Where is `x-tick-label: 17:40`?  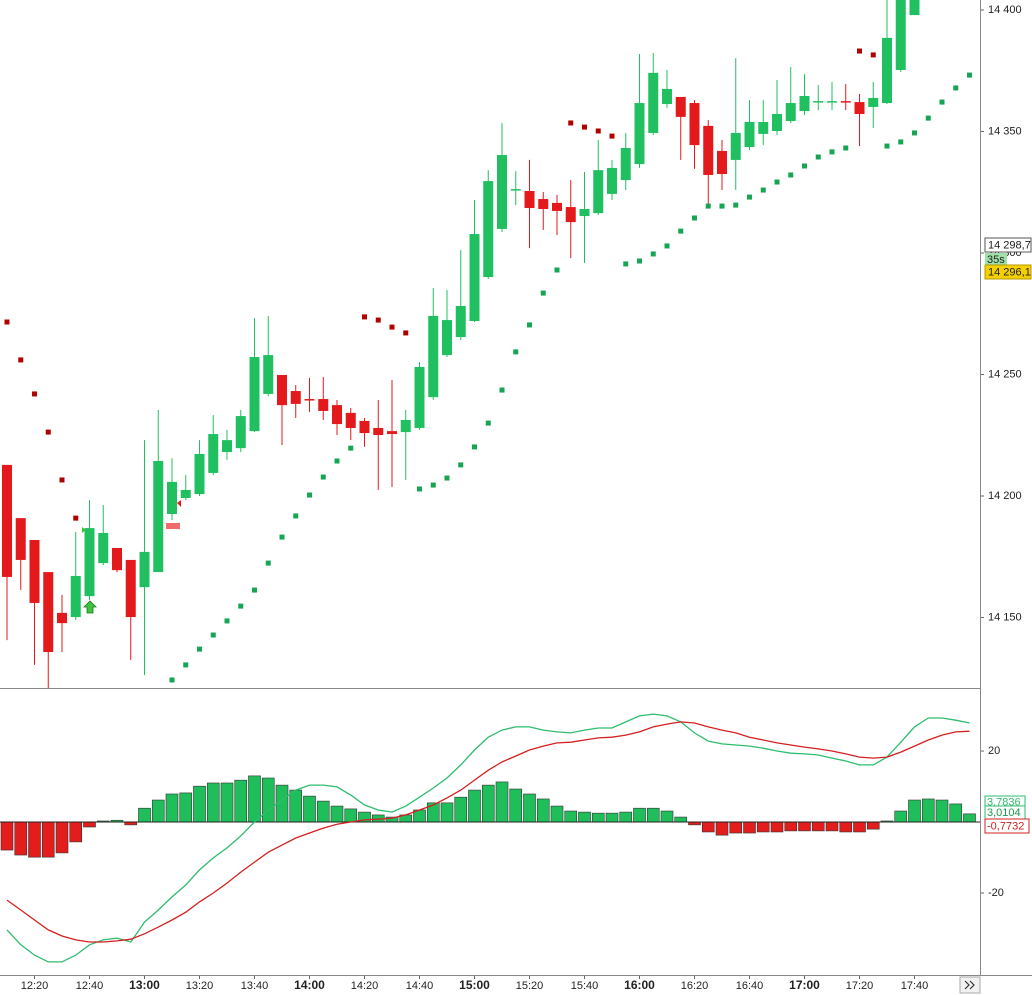
x-tick-label: 17:40 is located at coordinates (915, 986).